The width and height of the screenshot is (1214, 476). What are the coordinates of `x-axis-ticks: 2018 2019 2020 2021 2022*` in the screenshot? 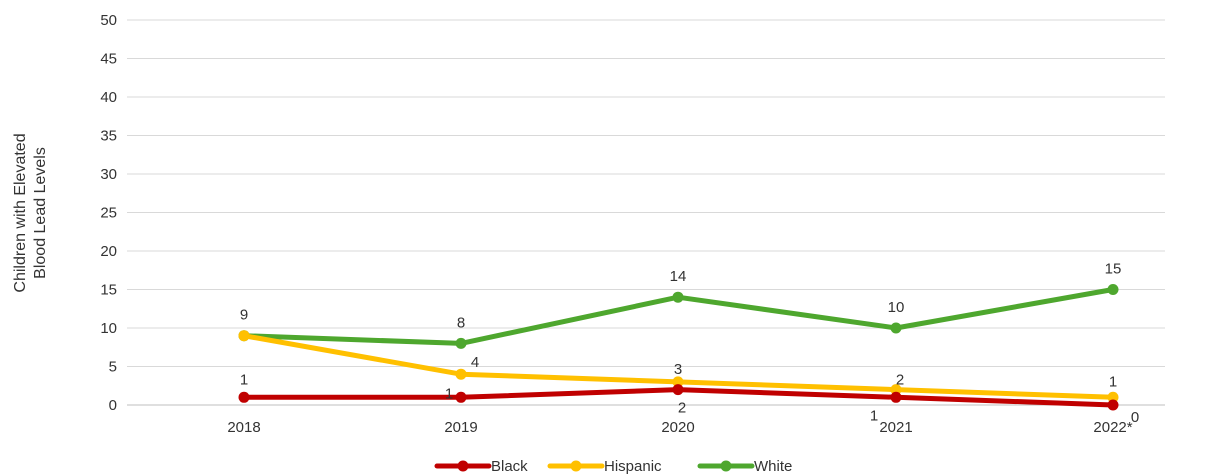 It's located at (679, 427).